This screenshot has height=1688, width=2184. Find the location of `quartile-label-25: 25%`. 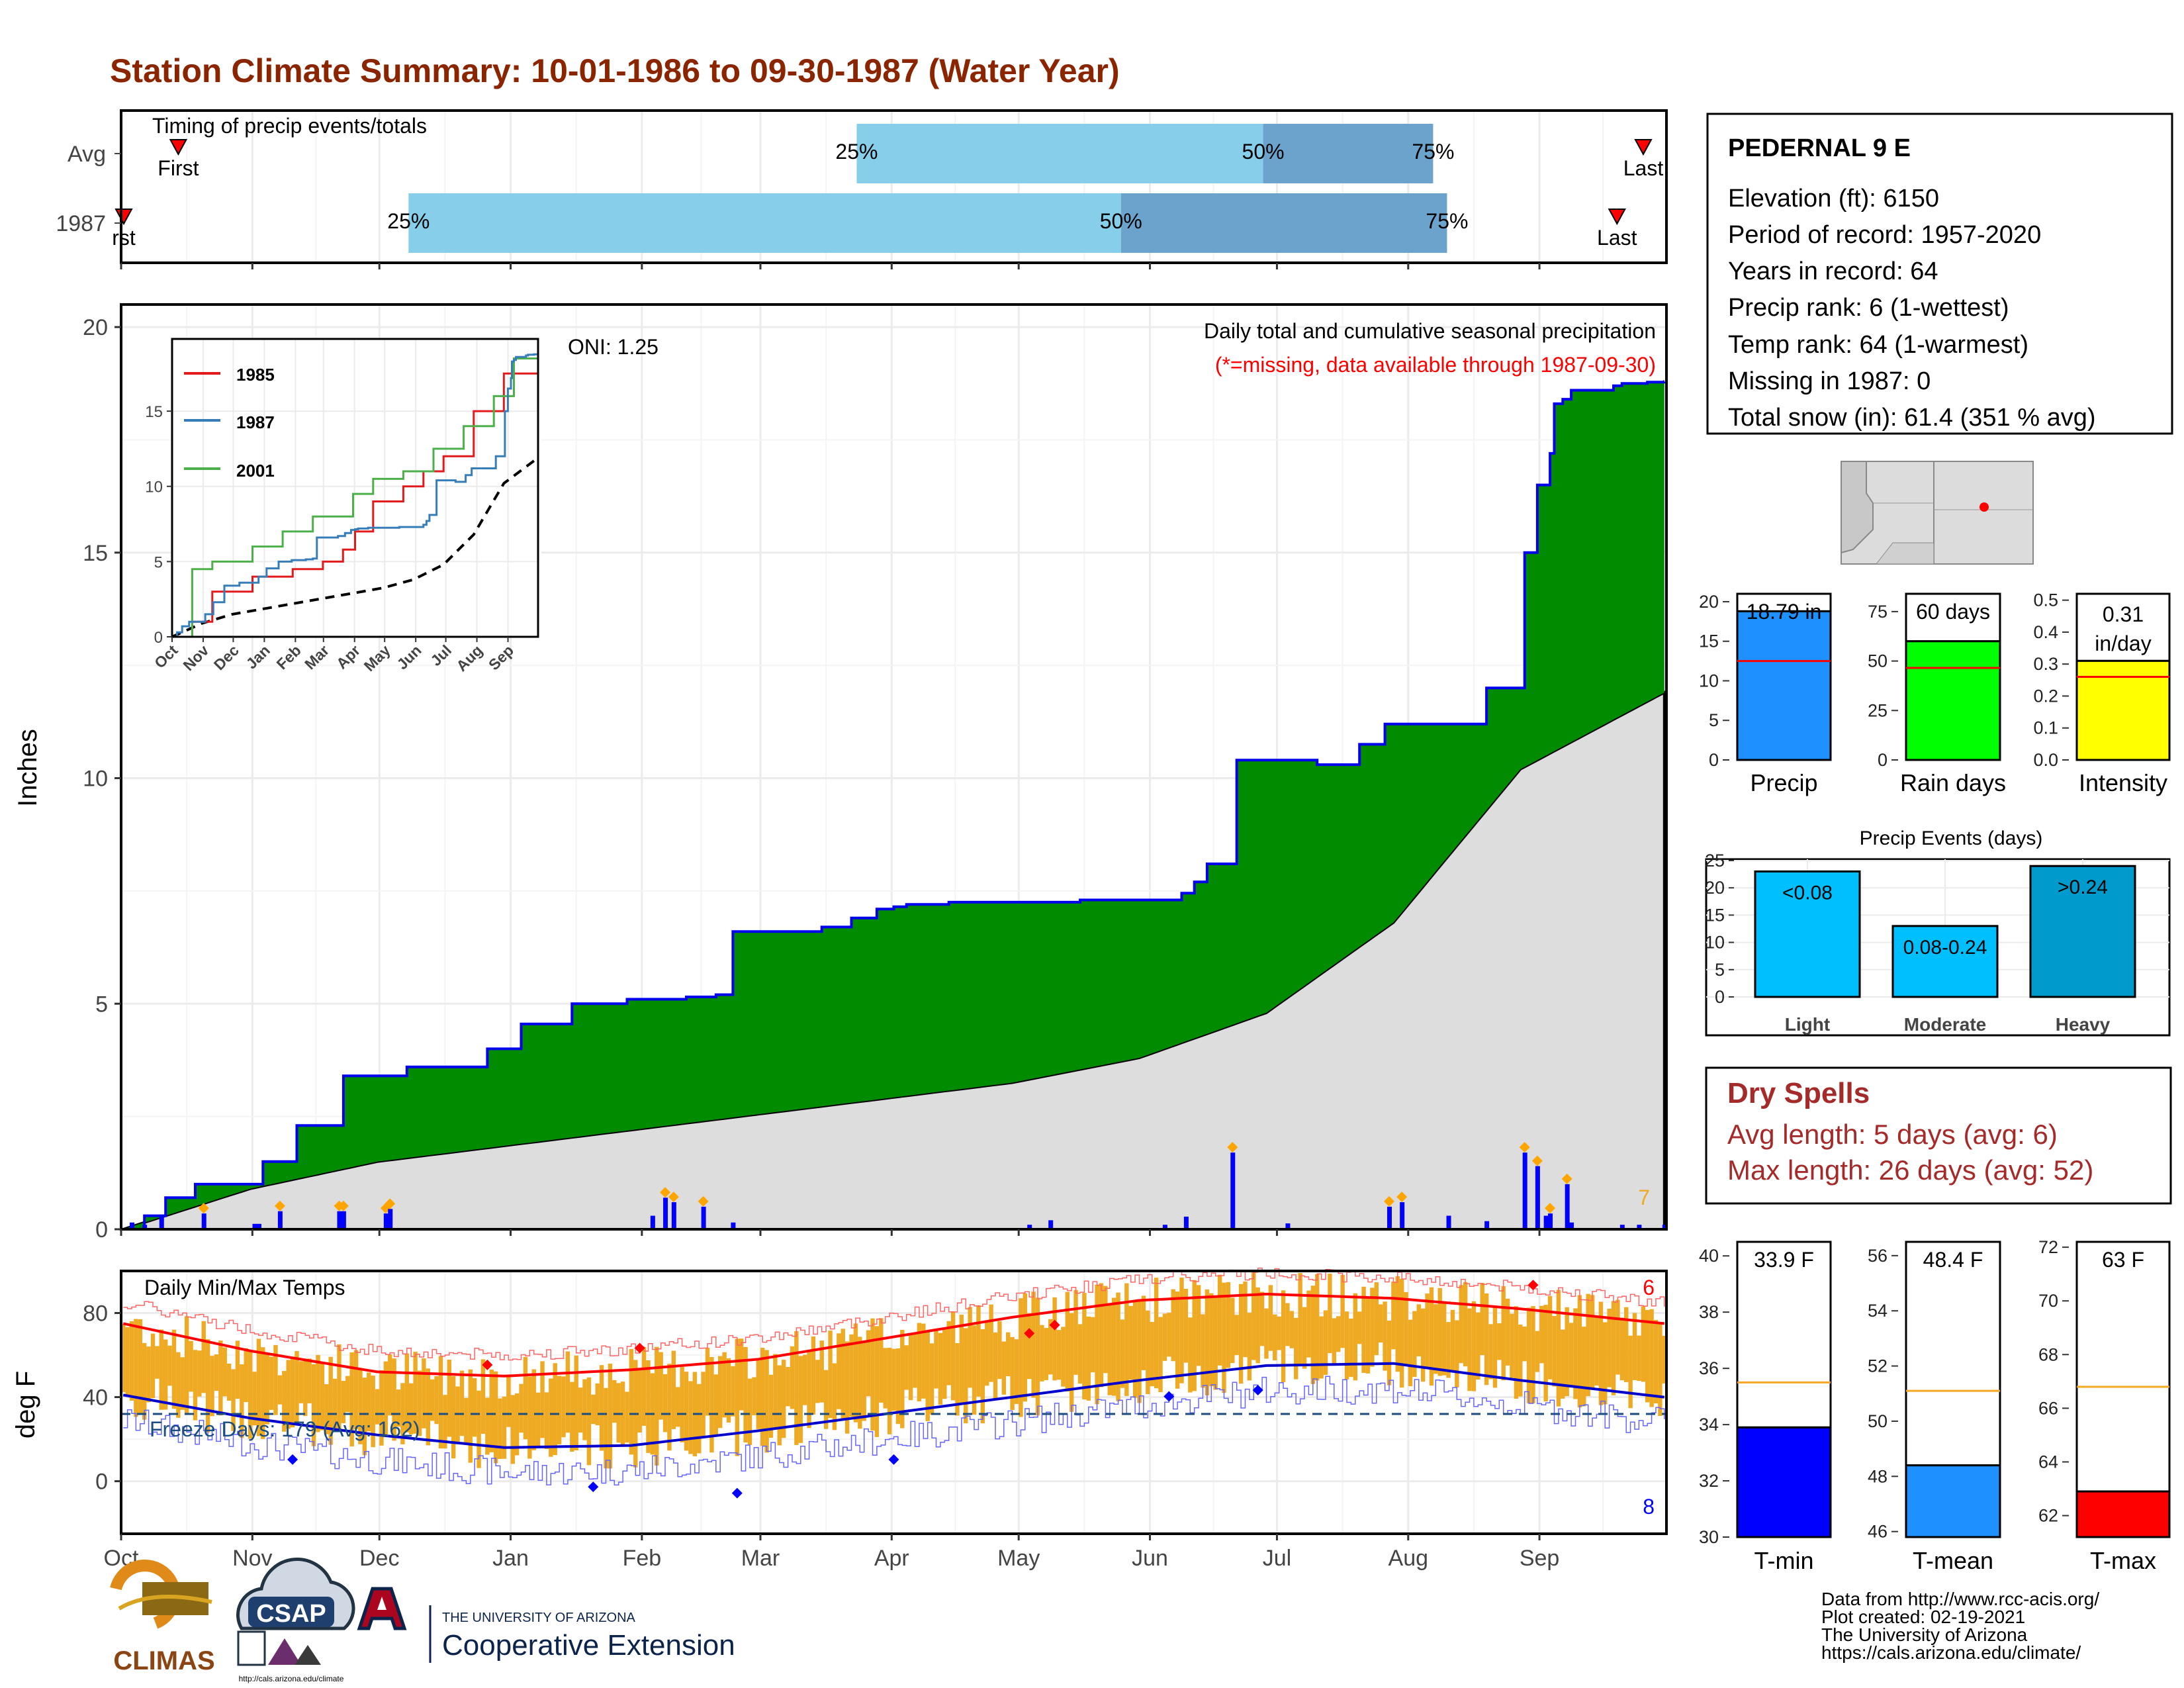

quartile-label-25: 25% is located at coordinates (856, 152).